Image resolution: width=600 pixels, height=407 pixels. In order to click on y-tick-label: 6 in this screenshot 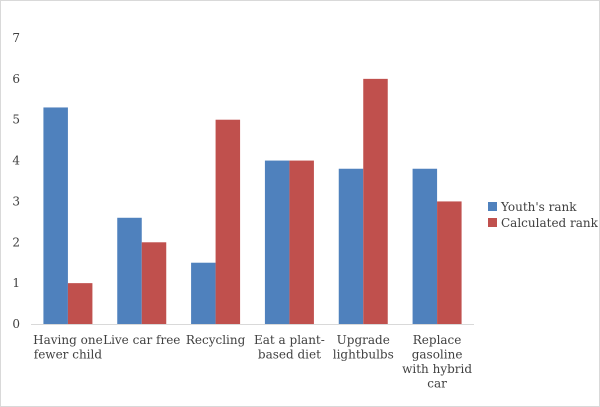, I will do `click(16, 79)`.